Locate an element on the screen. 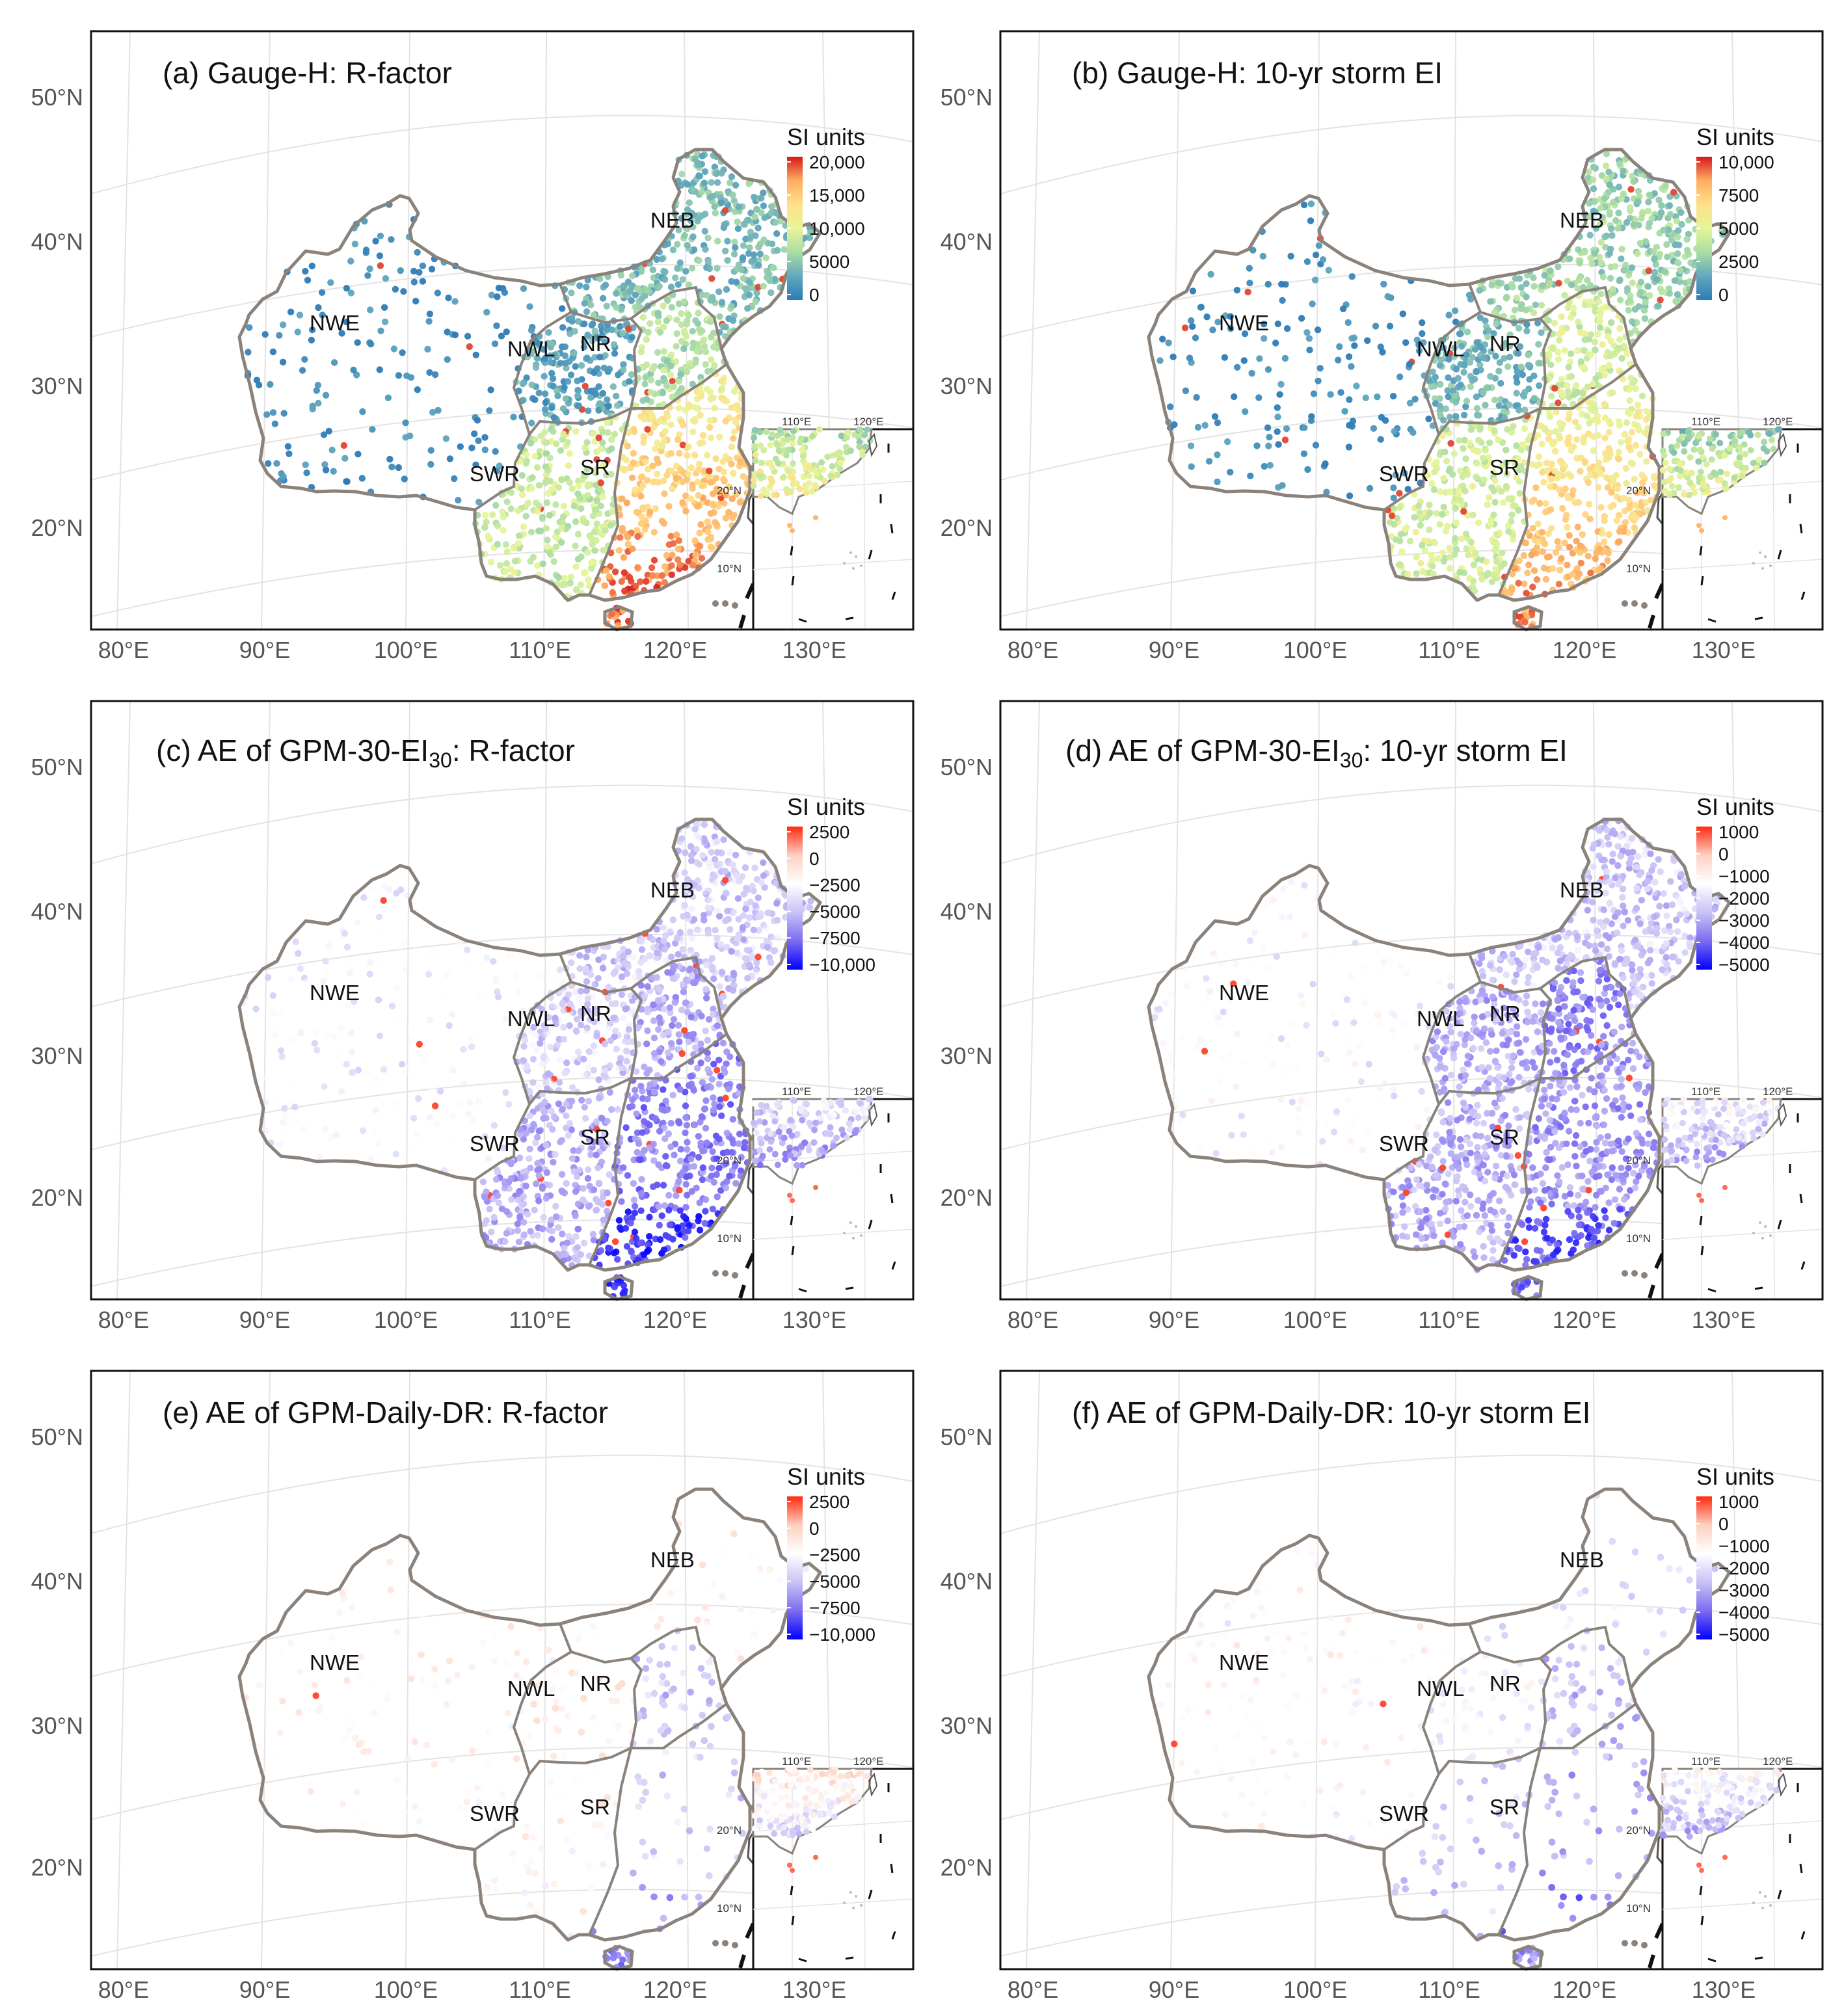  longitude-tick-label: 90°E is located at coordinates (1174, 650).